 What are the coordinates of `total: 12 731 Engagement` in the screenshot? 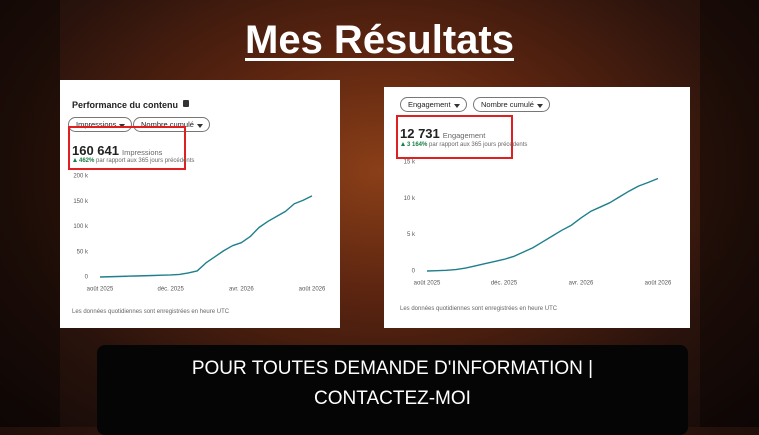 It's located at (442, 133).